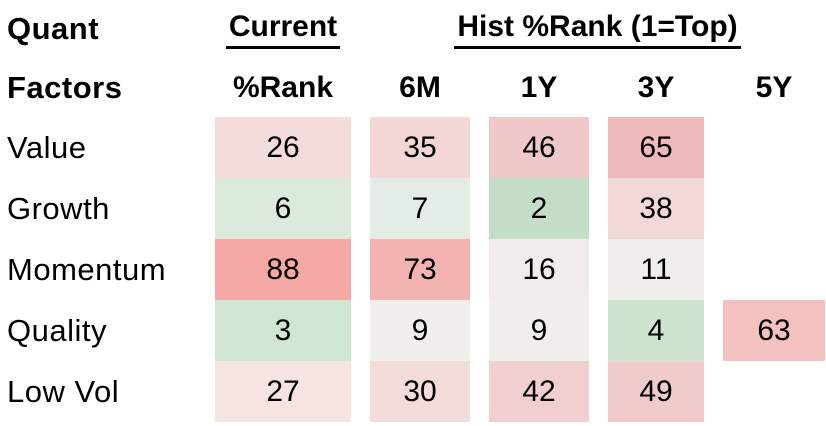  Describe the element at coordinates (283, 391) in the screenshot. I see `rank-cell: 27` at that location.